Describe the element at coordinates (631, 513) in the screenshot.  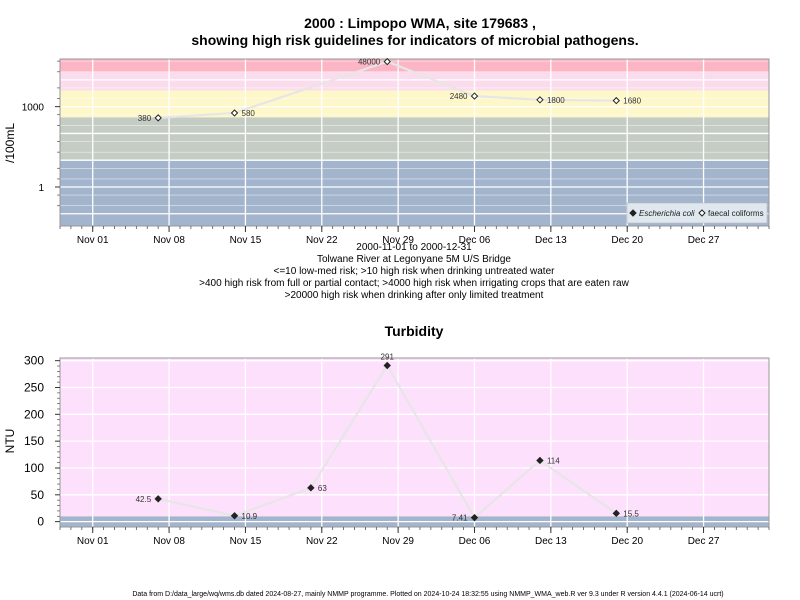
I see `data-label: 15.5` at that location.